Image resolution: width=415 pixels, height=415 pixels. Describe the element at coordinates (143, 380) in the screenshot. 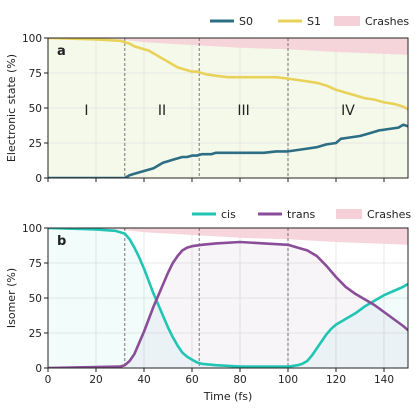

I see `x-tick-label: 40` at that location.